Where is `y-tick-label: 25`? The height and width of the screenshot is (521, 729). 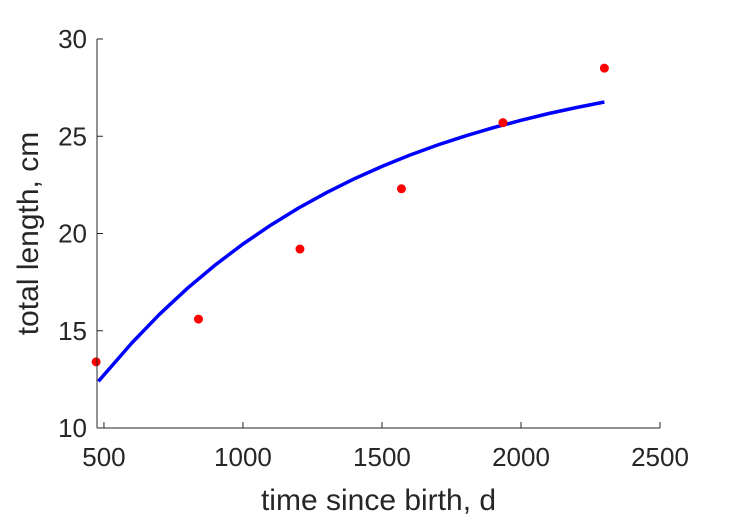 y-tick-label: 25 is located at coordinates (72, 136).